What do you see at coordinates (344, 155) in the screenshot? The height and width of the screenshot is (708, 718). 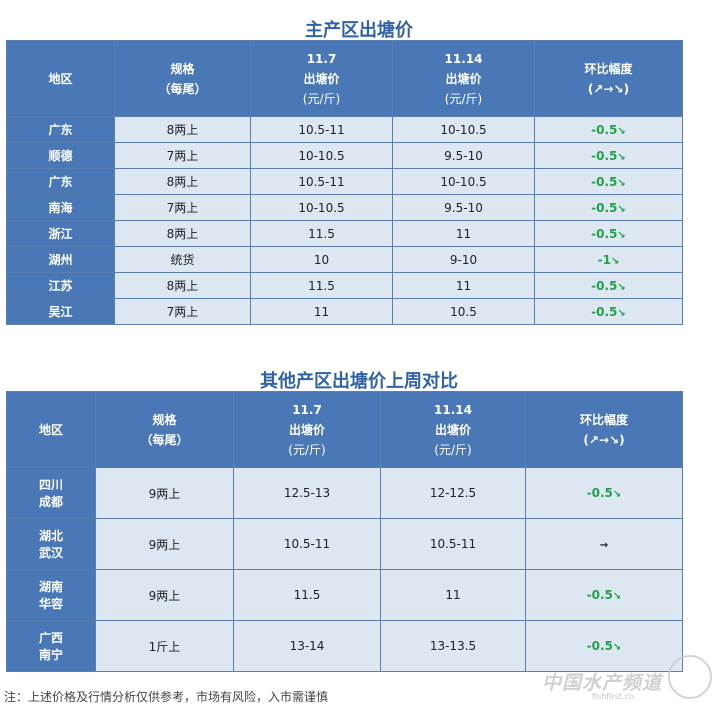 I see `table-row: 顺德 7两上 10-10.5 9.5-10 -0.5↘` at bounding box center [344, 155].